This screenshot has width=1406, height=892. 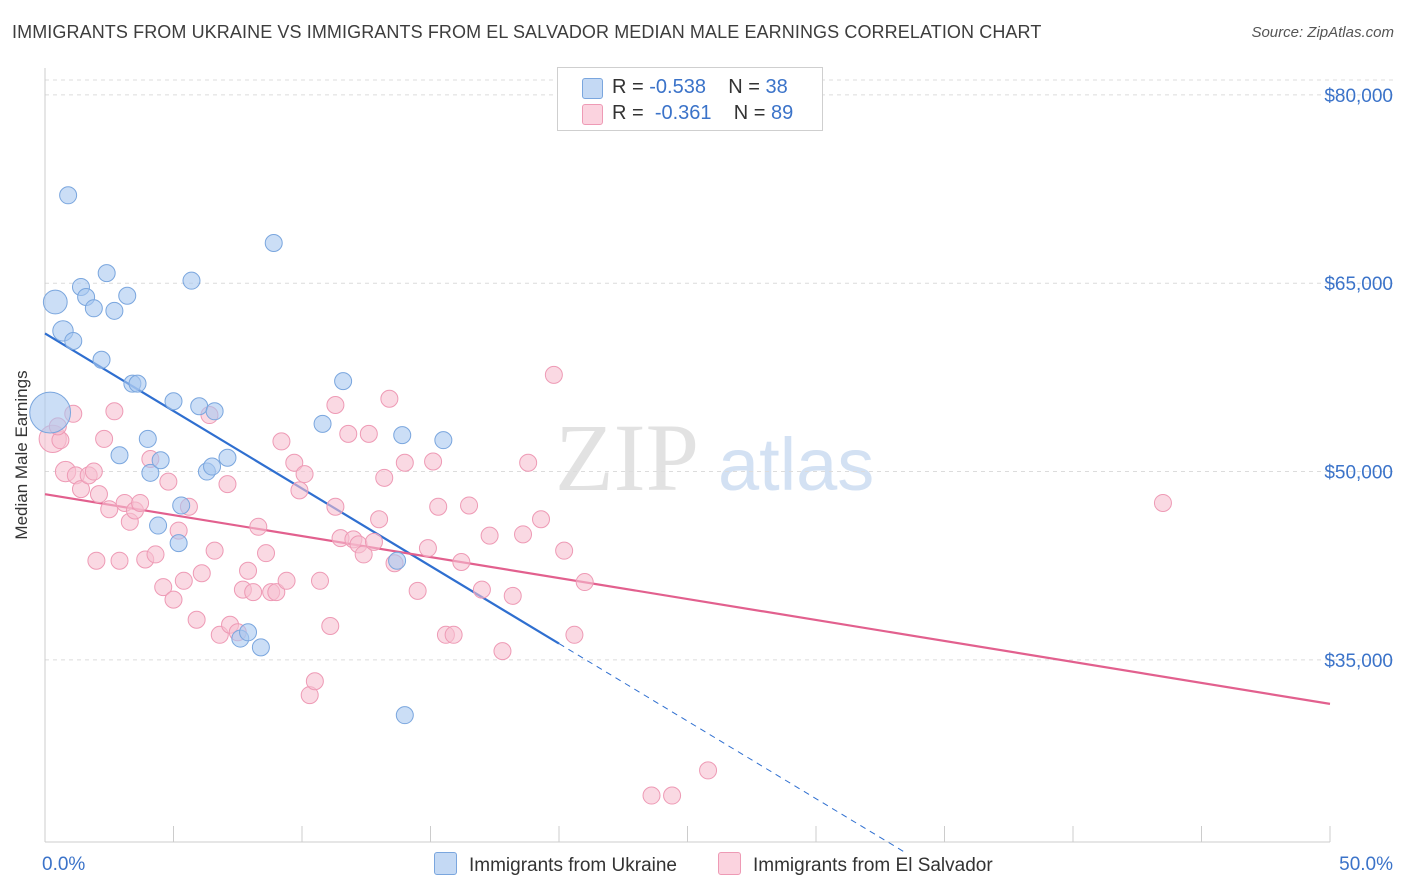 I want to click on watermark-zip: ZIP, so click(x=627, y=457).